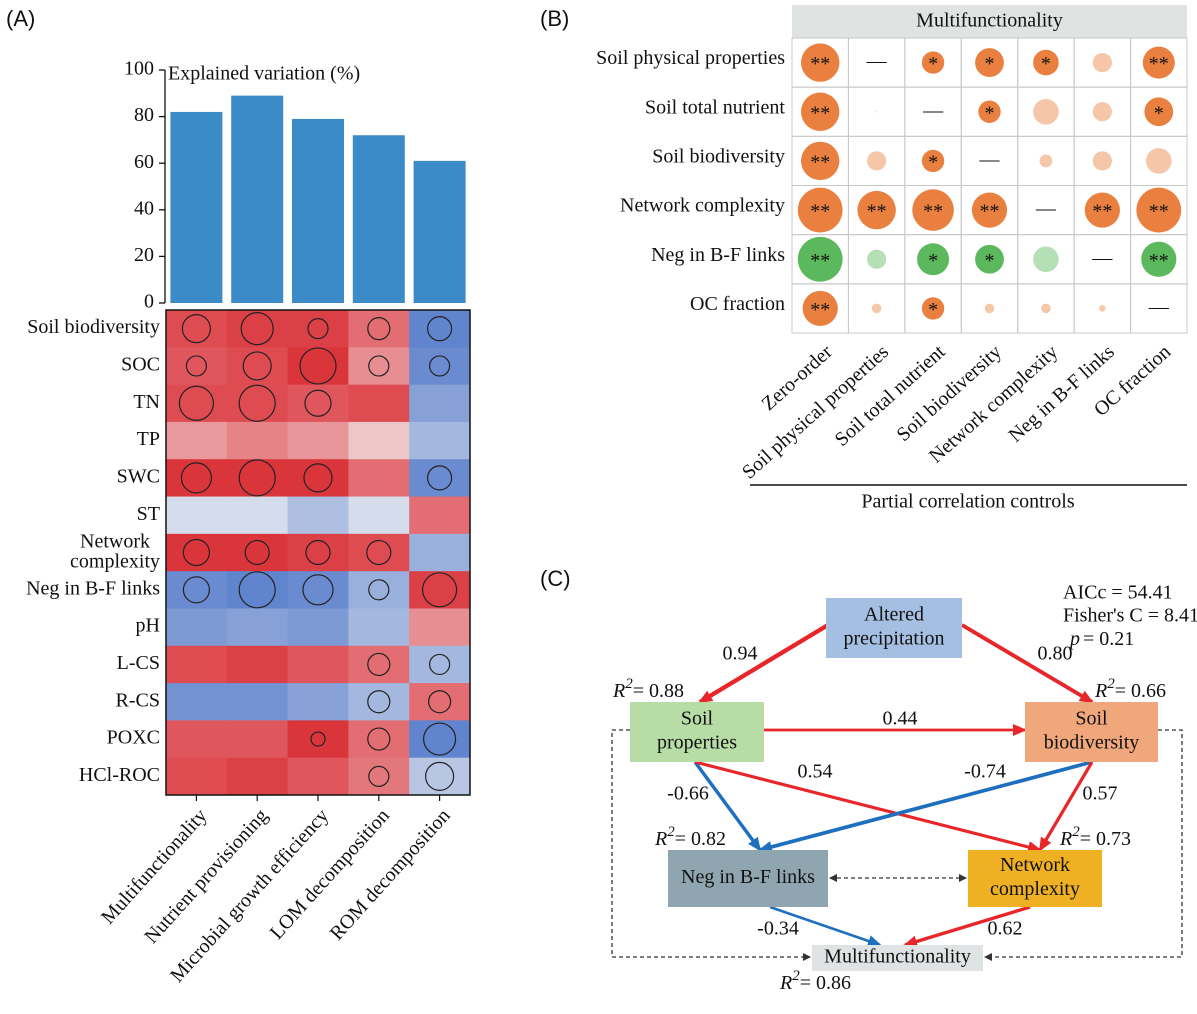  What do you see at coordinates (264, 74) in the screenshot?
I see `chart-title: Explained variation (%)` at bounding box center [264, 74].